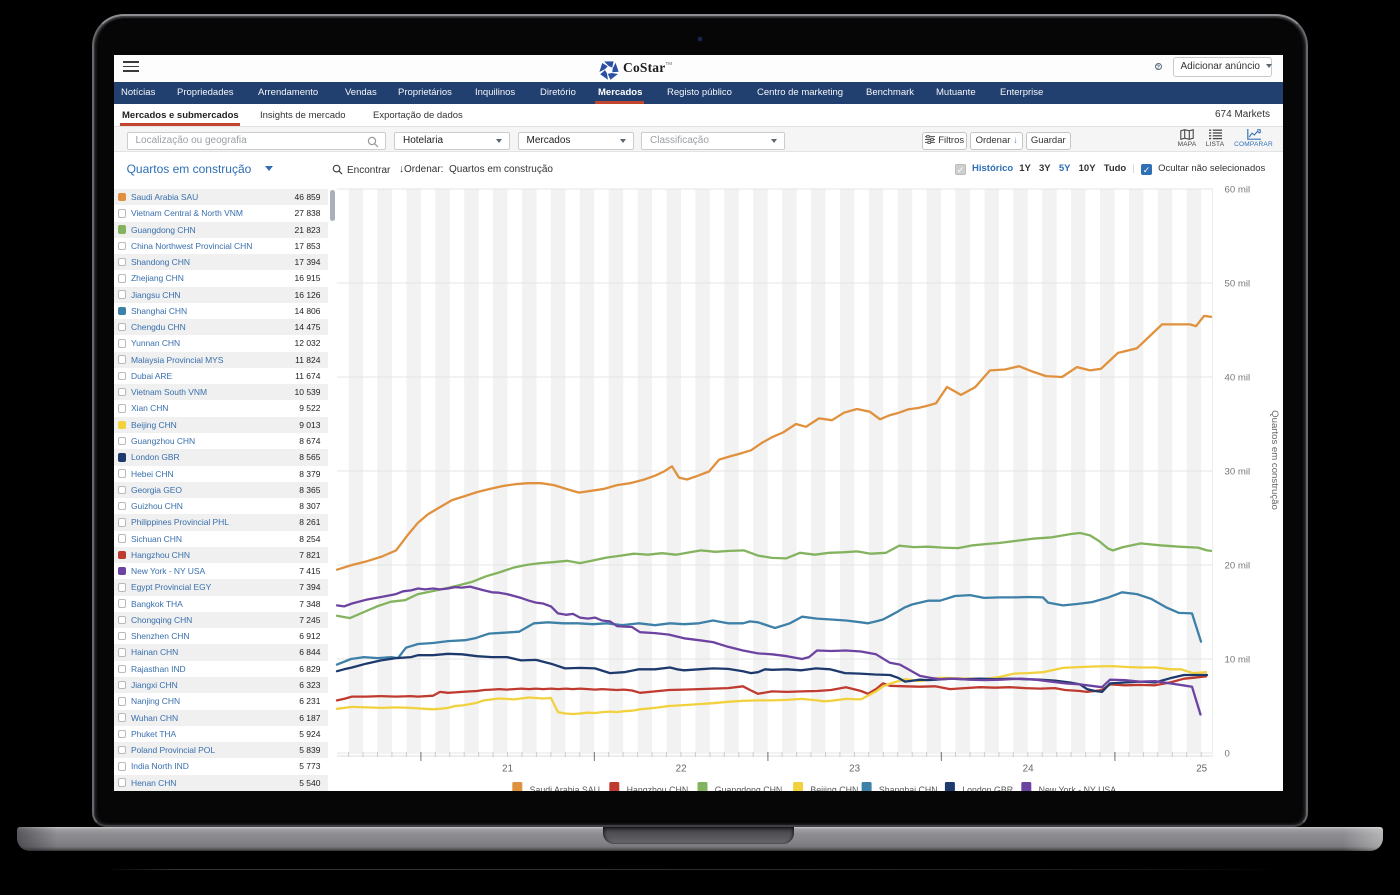  What do you see at coordinates (1201, 769) in the screenshot?
I see `svg-text: 25` at bounding box center [1201, 769].